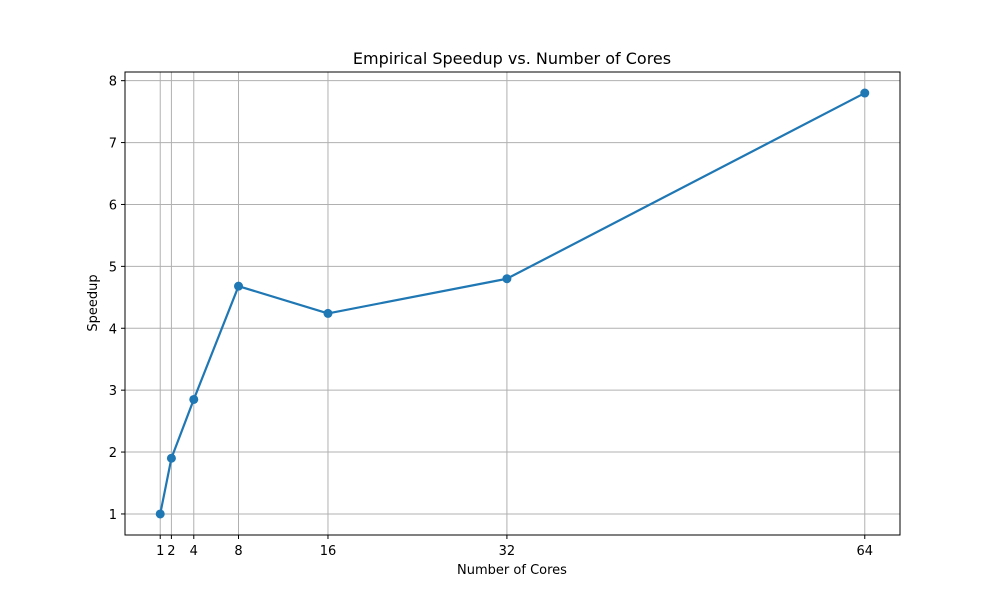  I want to click on x-tick-label: 1, so click(160, 551).